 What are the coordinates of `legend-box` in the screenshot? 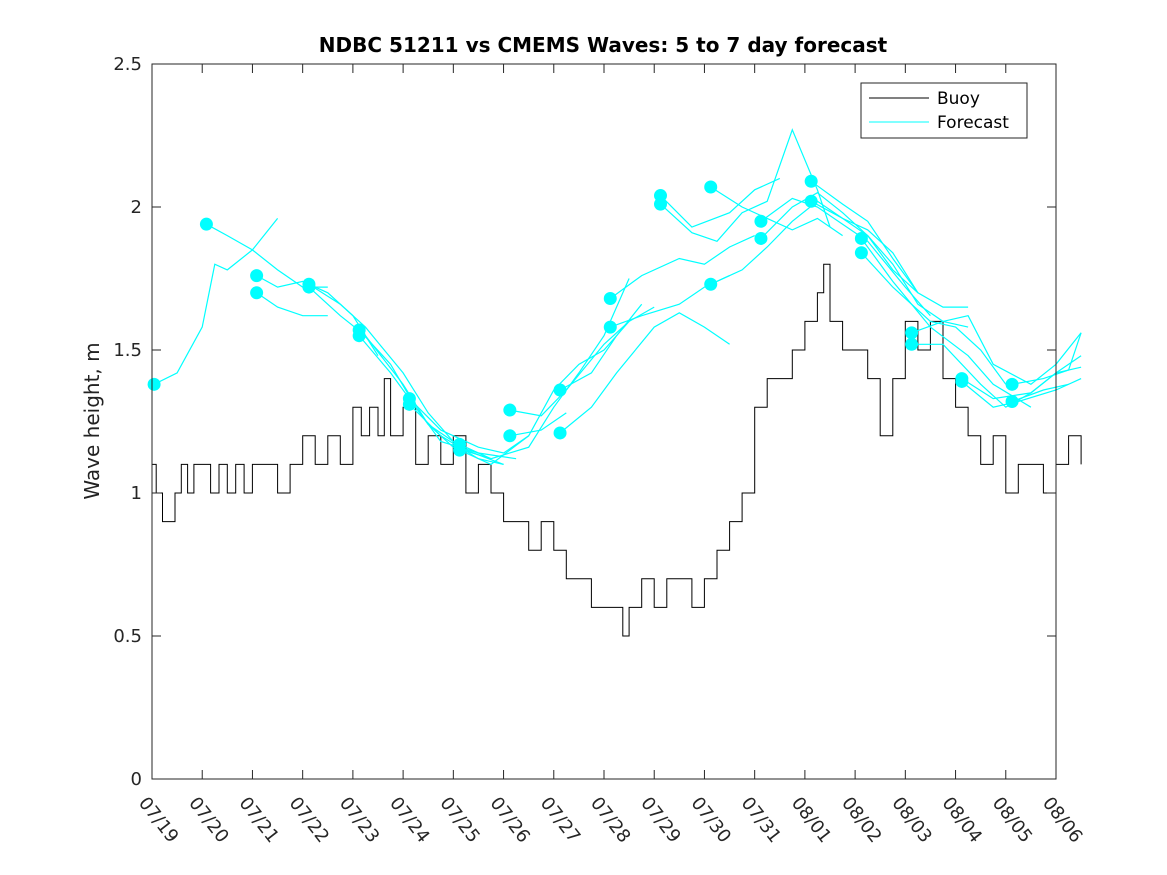 It's located at (944, 110).